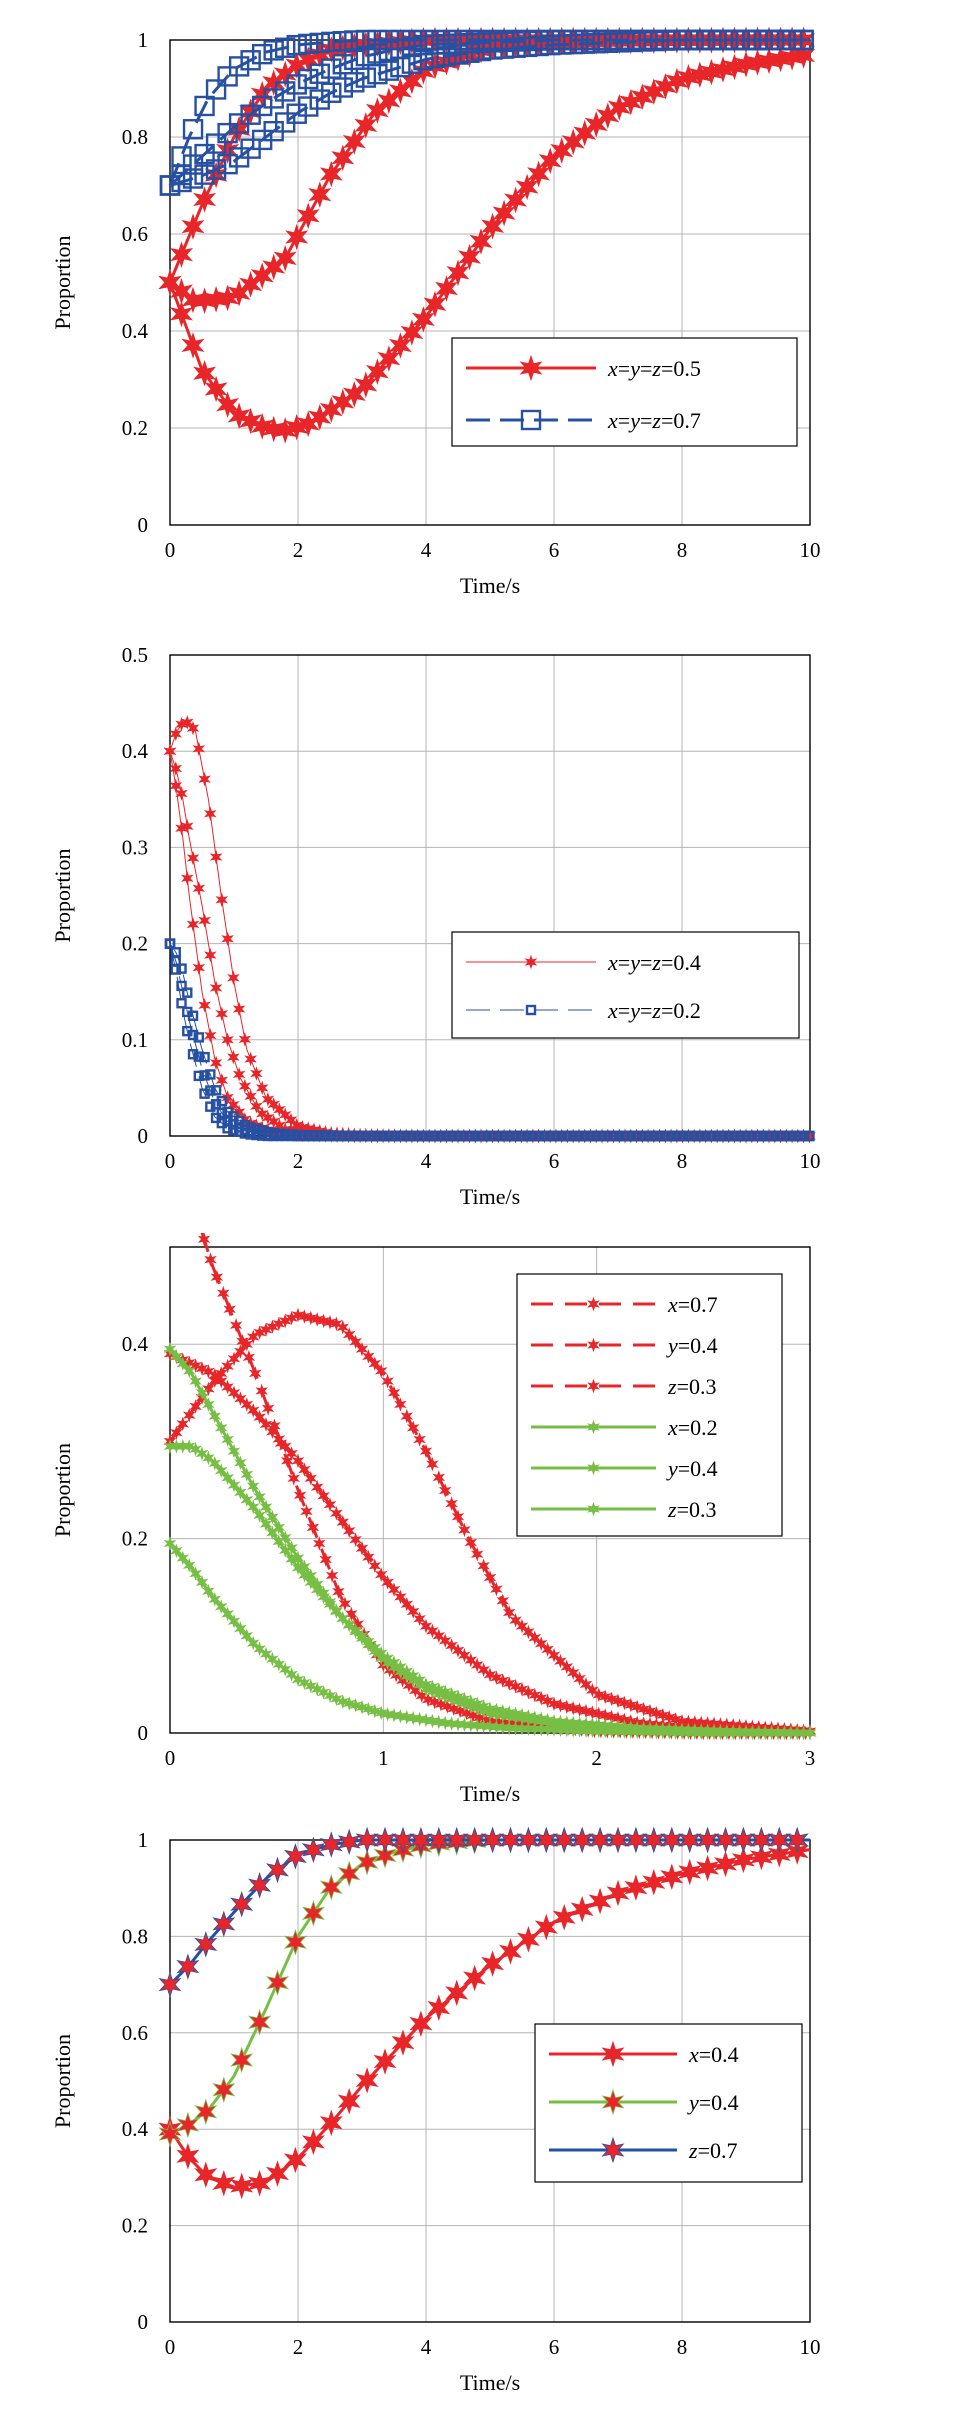  Describe the element at coordinates (170, 2347) in the screenshot. I see `x-tick-label: 0` at that location.